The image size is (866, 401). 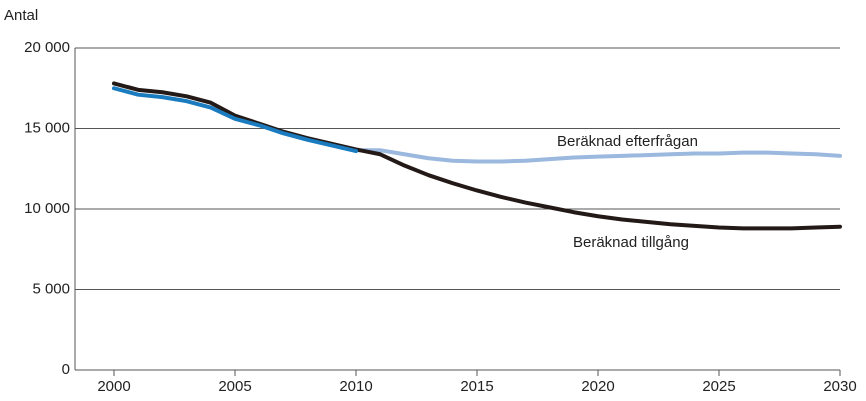 What do you see at coordinates (47, 208) in the screenshot?
I see `y-tick-label: 10 000` at bounding box center [47, 208].